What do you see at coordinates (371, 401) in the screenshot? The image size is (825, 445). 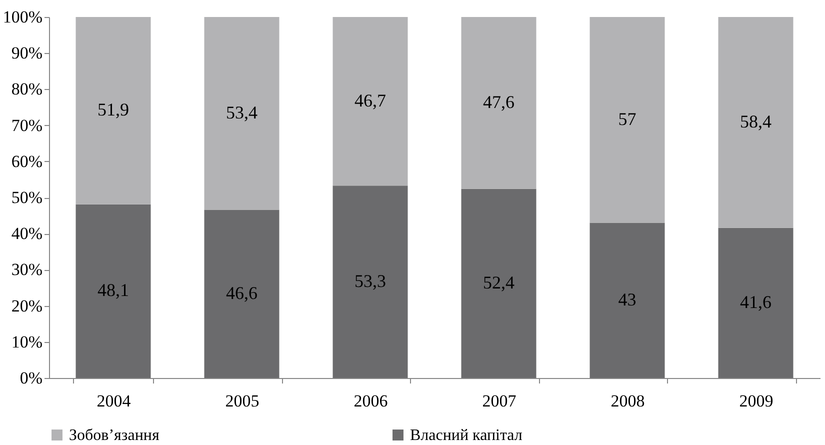 I see `x-tick-label: 2006` at bounding box center [371, 401].